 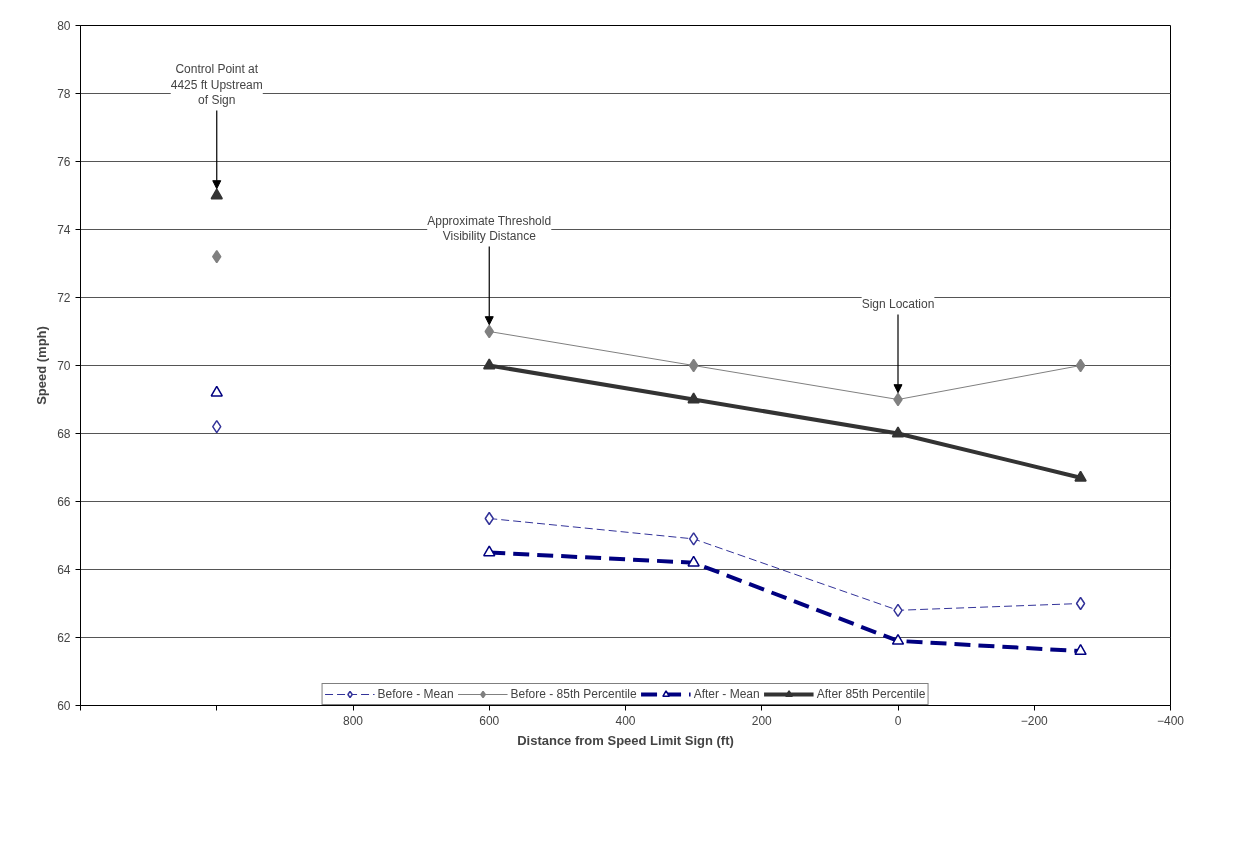 I want to click on y-tick-label: 78, so click(x=64, y=94).